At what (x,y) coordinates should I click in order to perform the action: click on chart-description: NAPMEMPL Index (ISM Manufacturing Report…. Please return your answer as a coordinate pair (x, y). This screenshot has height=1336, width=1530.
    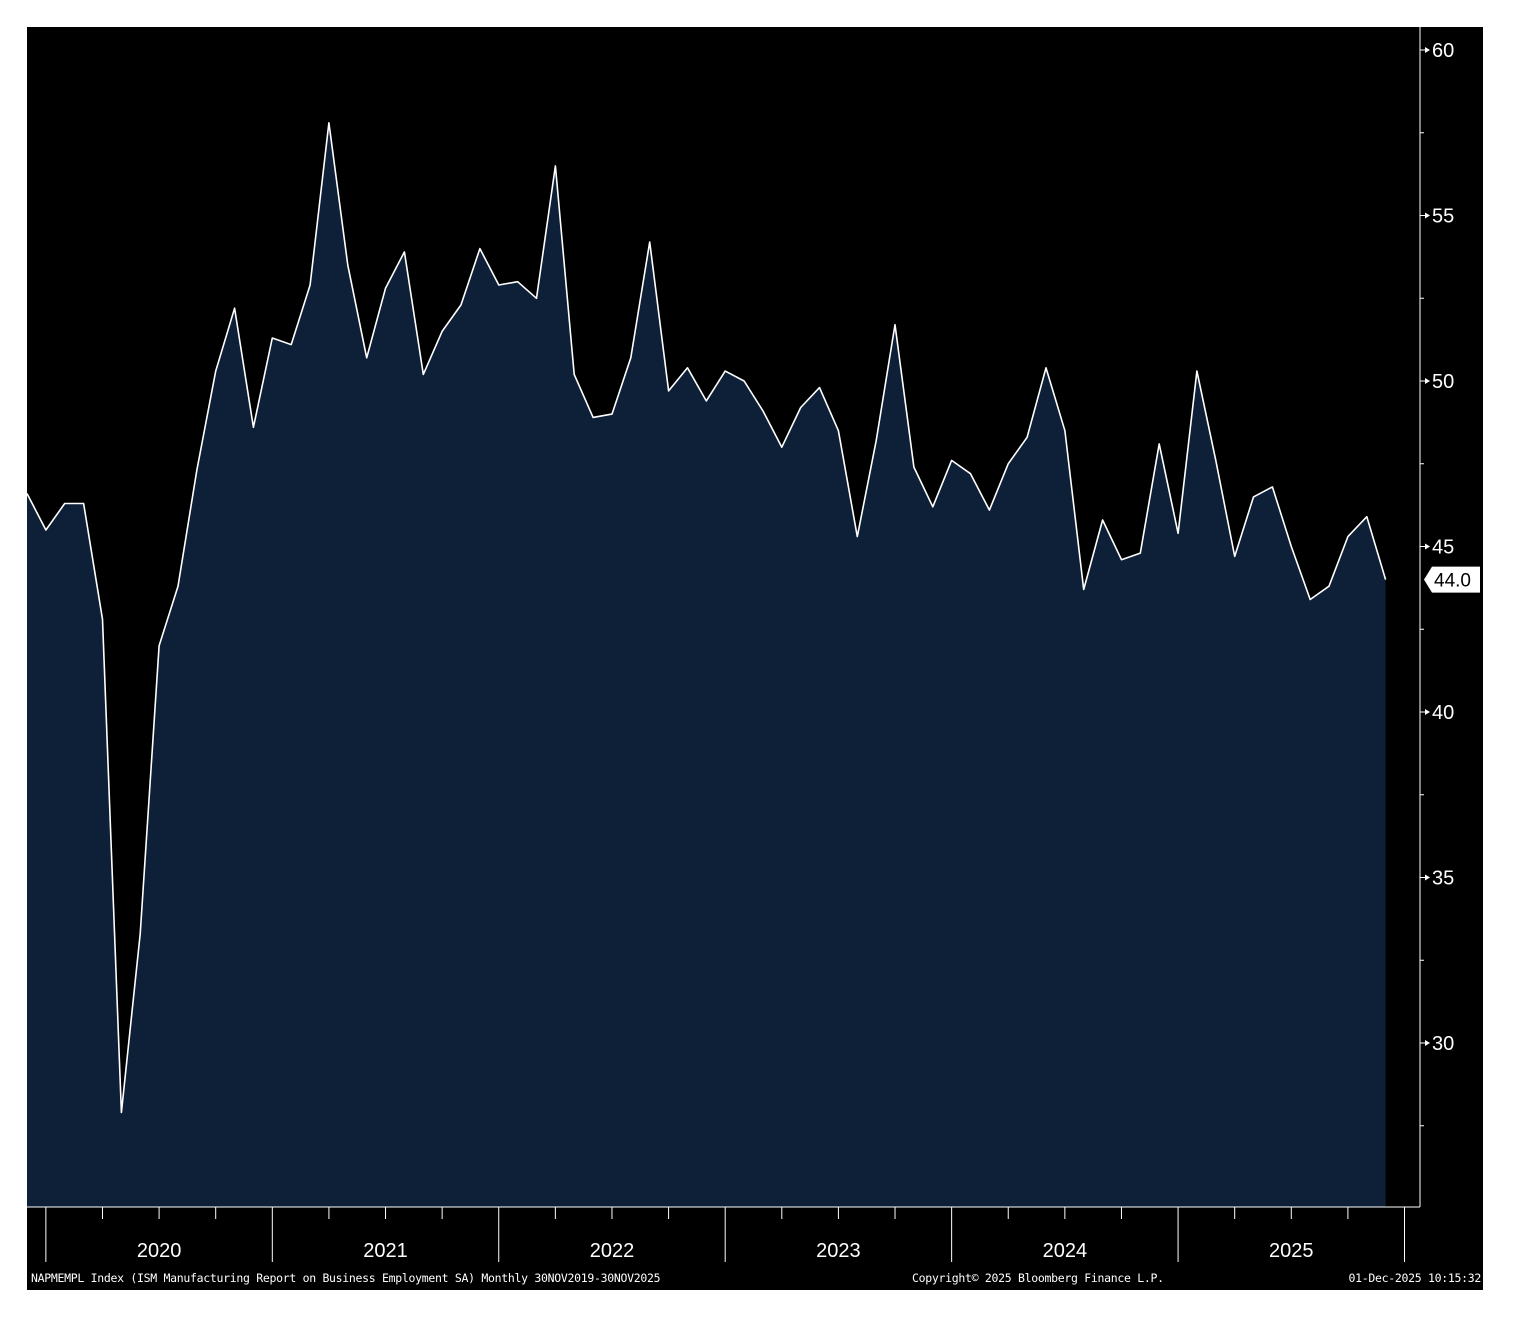
    Looking at the image, I should click on (346, 1278).